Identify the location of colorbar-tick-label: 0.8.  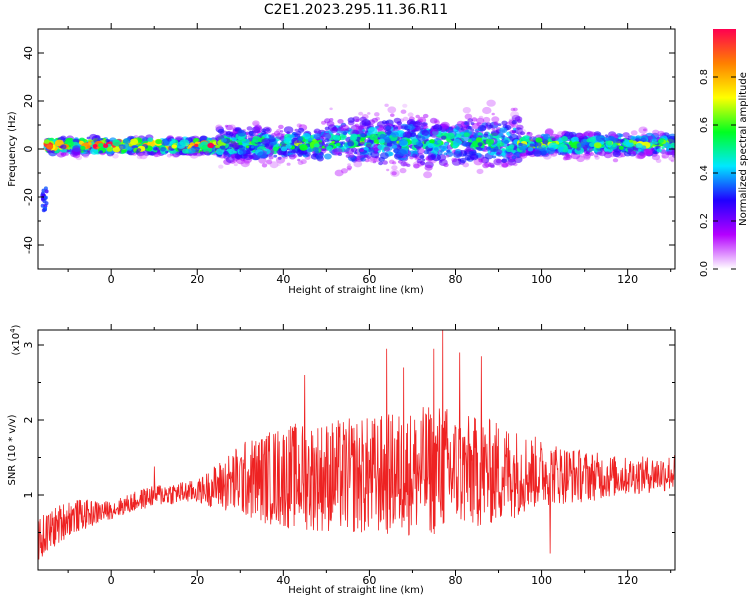
(704, 77).